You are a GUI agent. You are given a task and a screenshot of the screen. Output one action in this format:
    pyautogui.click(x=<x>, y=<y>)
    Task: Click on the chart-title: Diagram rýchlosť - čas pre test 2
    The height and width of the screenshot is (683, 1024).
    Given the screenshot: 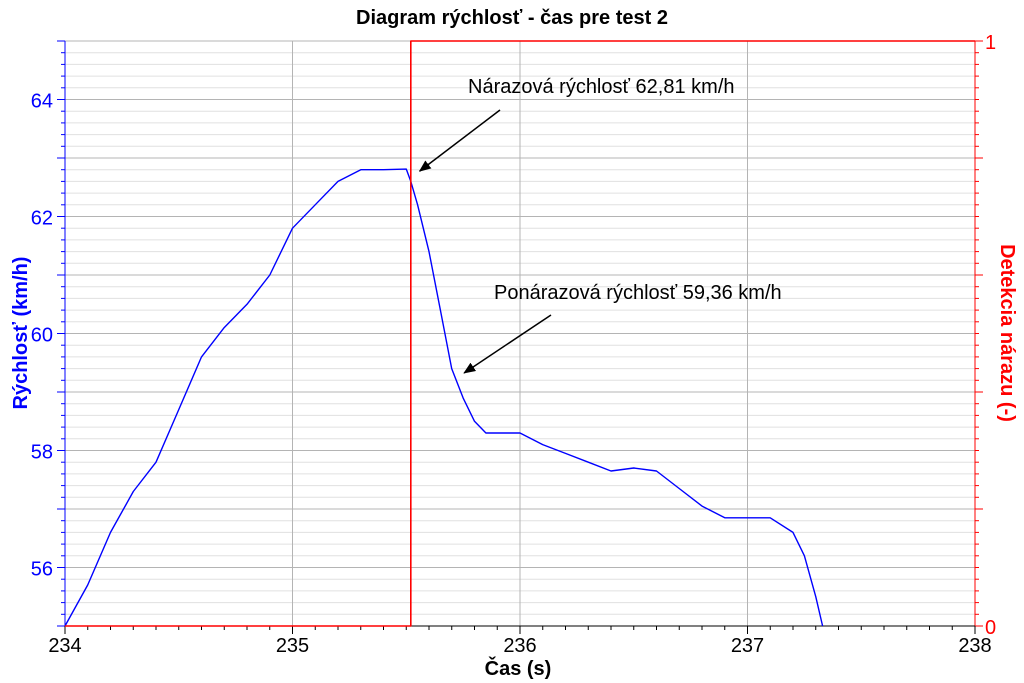 What is the action you would take?
    pyautogui.click(x=512, y=18)
    